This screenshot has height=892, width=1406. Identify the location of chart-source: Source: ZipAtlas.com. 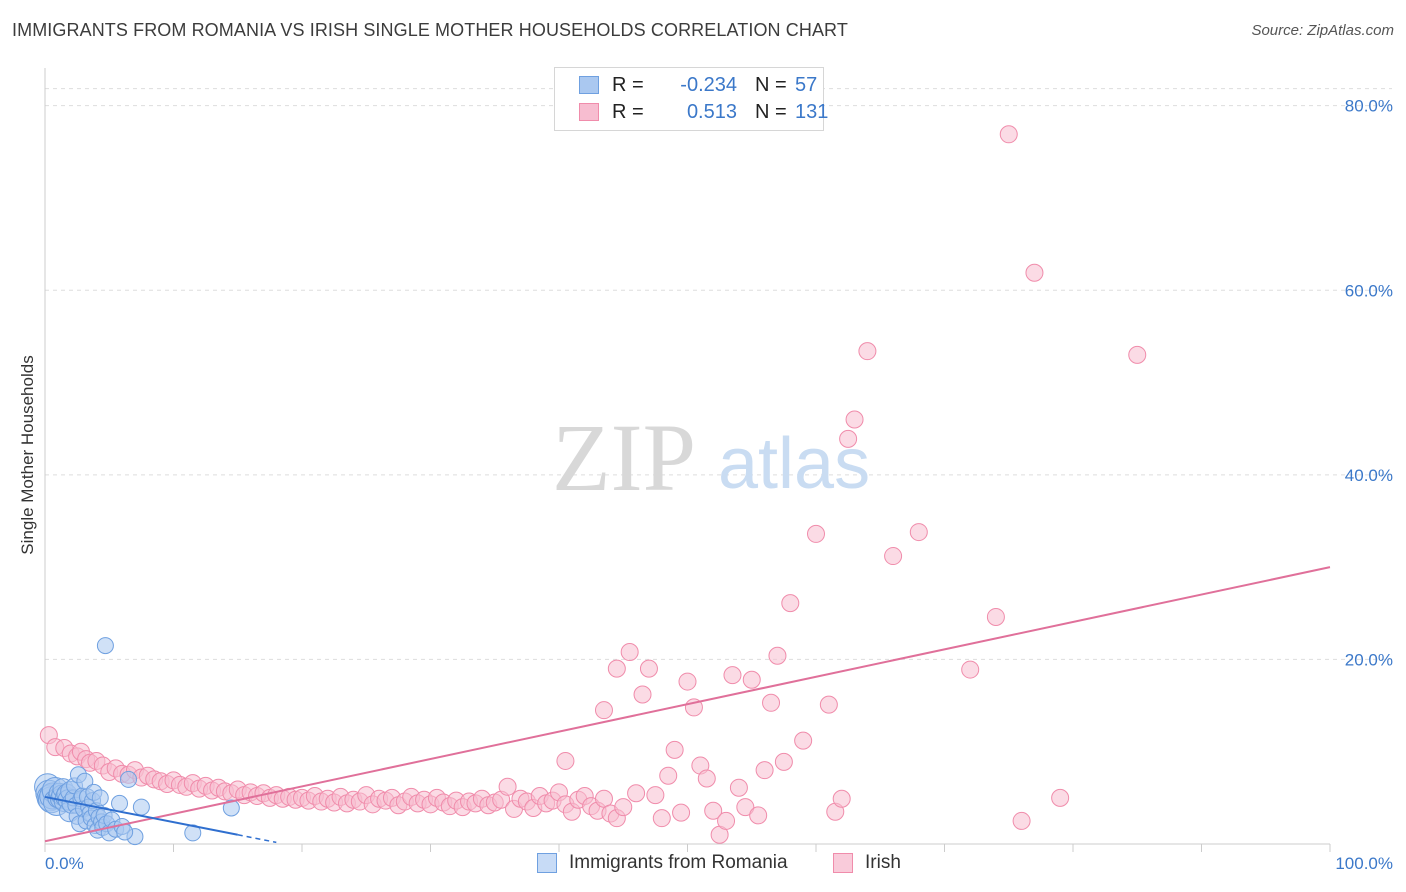
(1322, 30).